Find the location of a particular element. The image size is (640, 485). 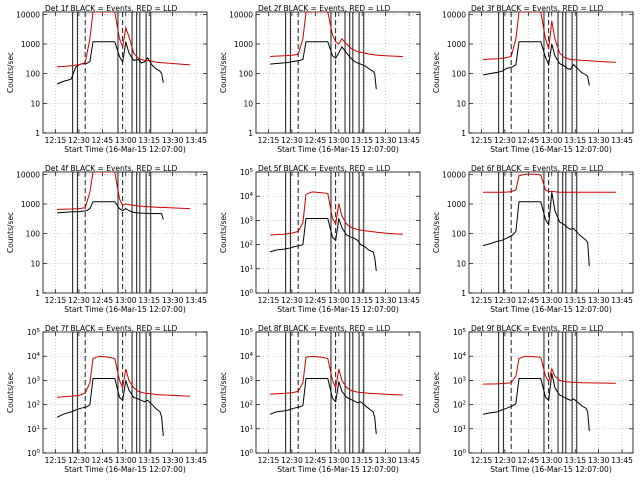

panel-title: Det 9f BLACK = Events, RED = LLD is located at coordinates (537, 328).